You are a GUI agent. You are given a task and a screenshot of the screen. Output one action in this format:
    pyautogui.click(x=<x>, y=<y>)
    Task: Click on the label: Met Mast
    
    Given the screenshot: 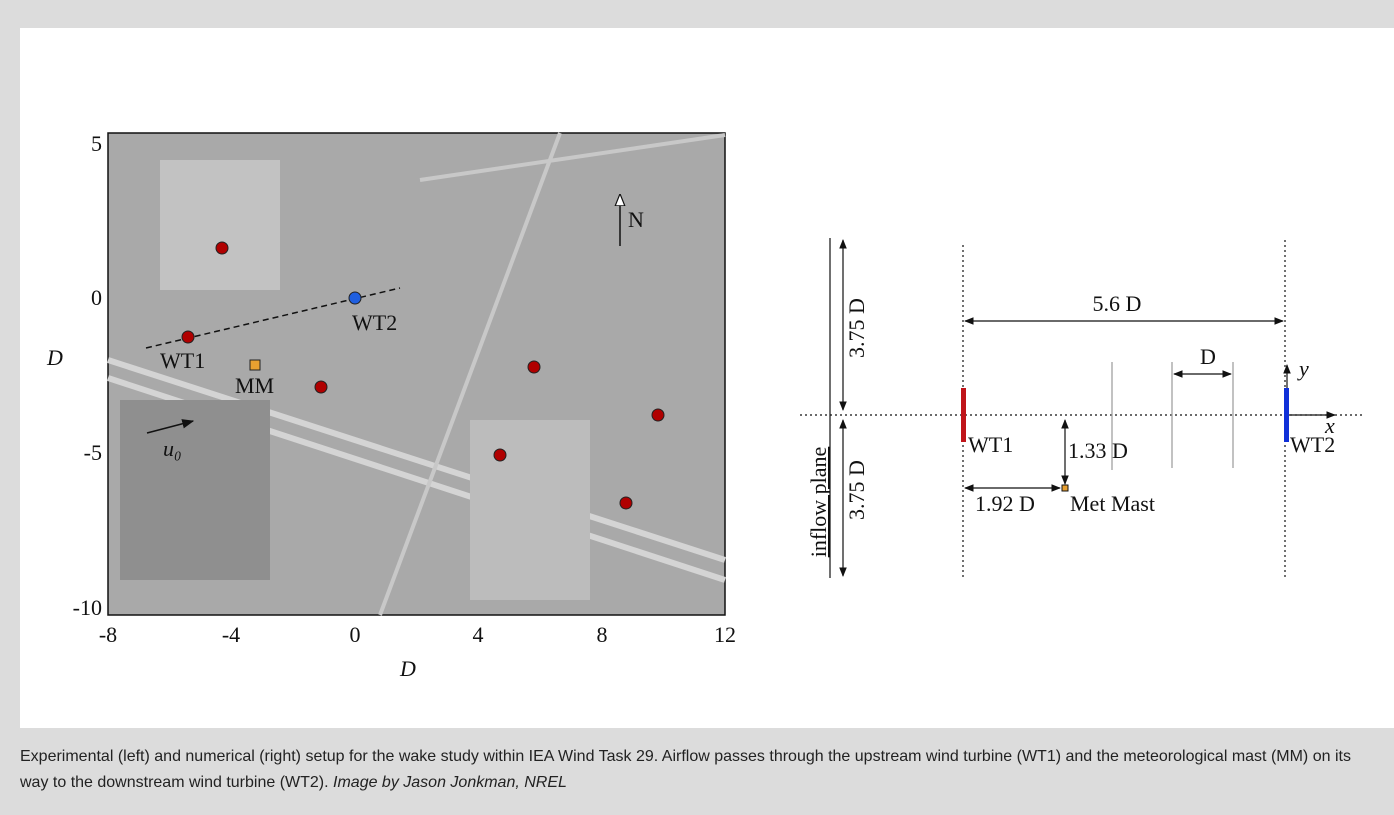 What is the action you would take?
    pyautogui.click(x=1112, y=503)
    